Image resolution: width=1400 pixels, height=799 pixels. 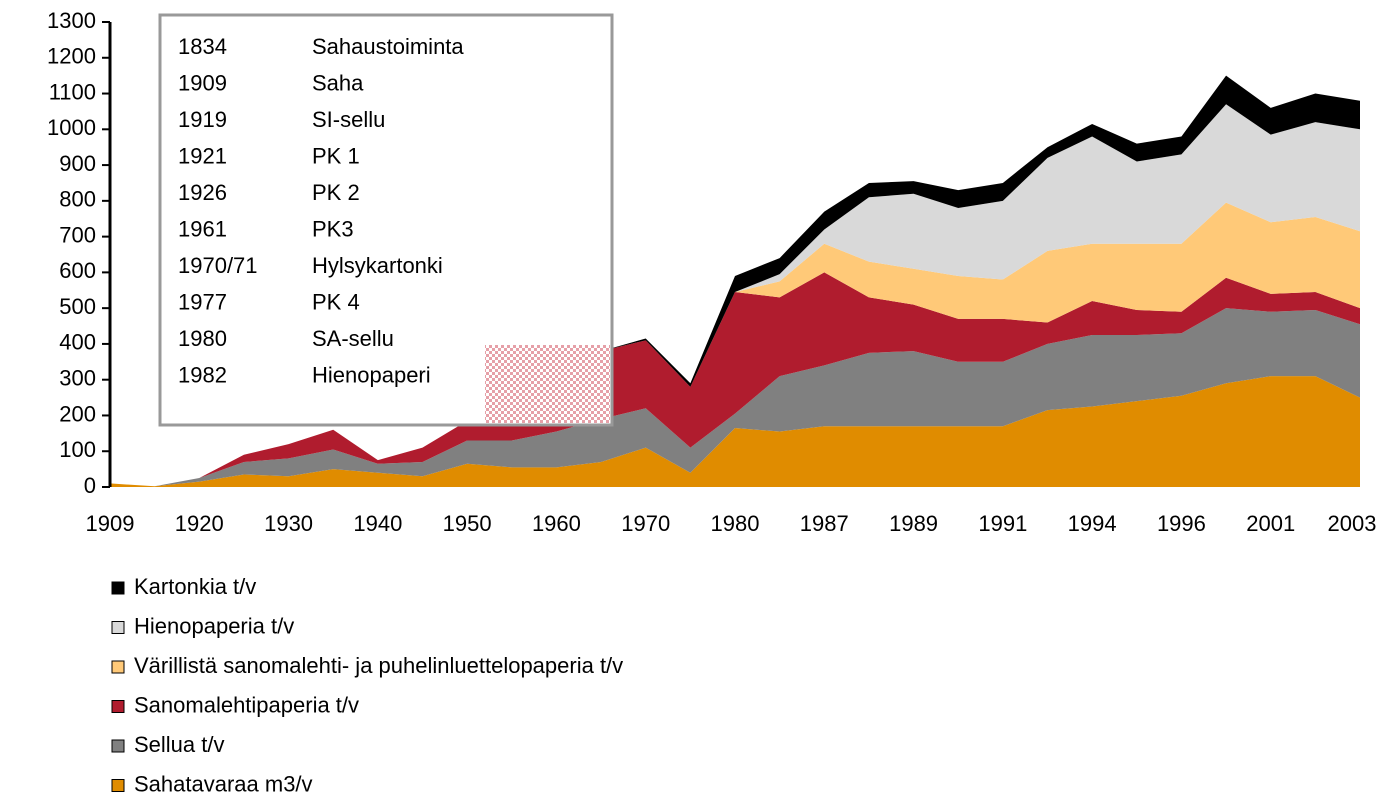 What do you see at coordinates (202, 228) in the screenshot?
I see `annotation-year: 1961` at bounding box center [202, 228].